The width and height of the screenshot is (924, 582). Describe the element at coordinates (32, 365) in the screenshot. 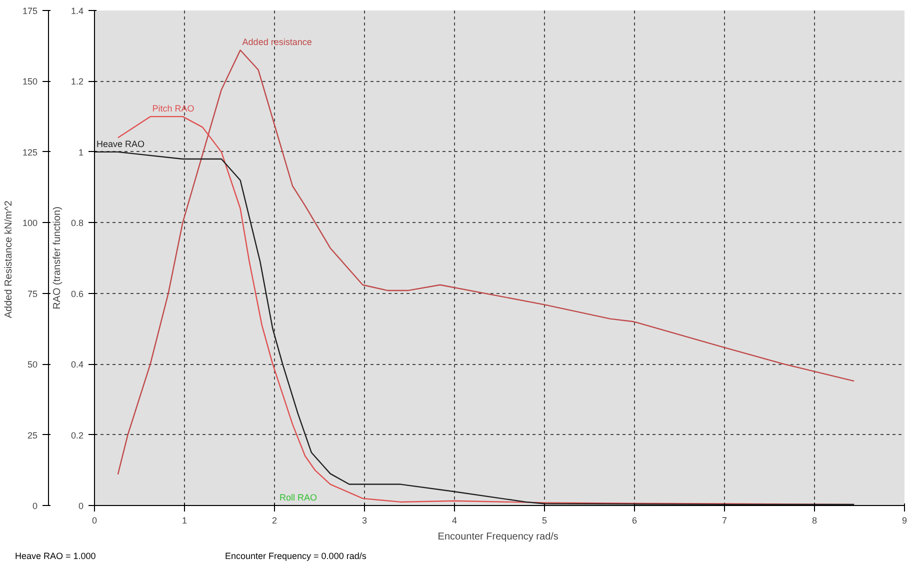

I see `y2-tick-label: 50` at that location.